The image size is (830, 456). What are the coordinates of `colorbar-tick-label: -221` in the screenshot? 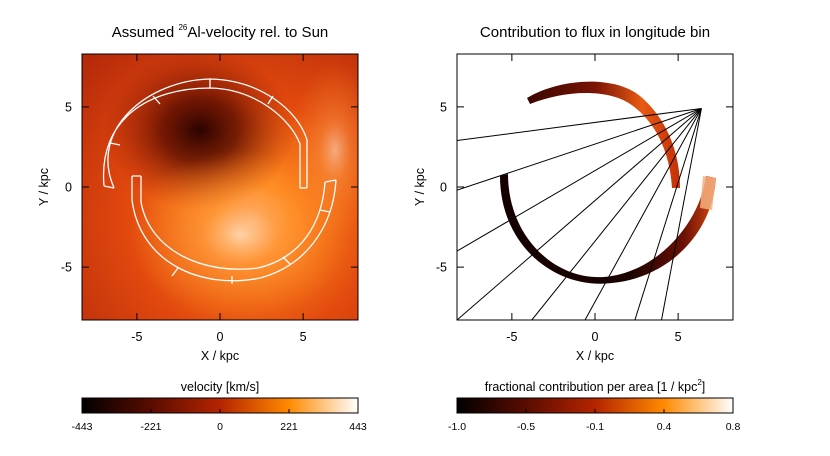 It's located at (150, 427).